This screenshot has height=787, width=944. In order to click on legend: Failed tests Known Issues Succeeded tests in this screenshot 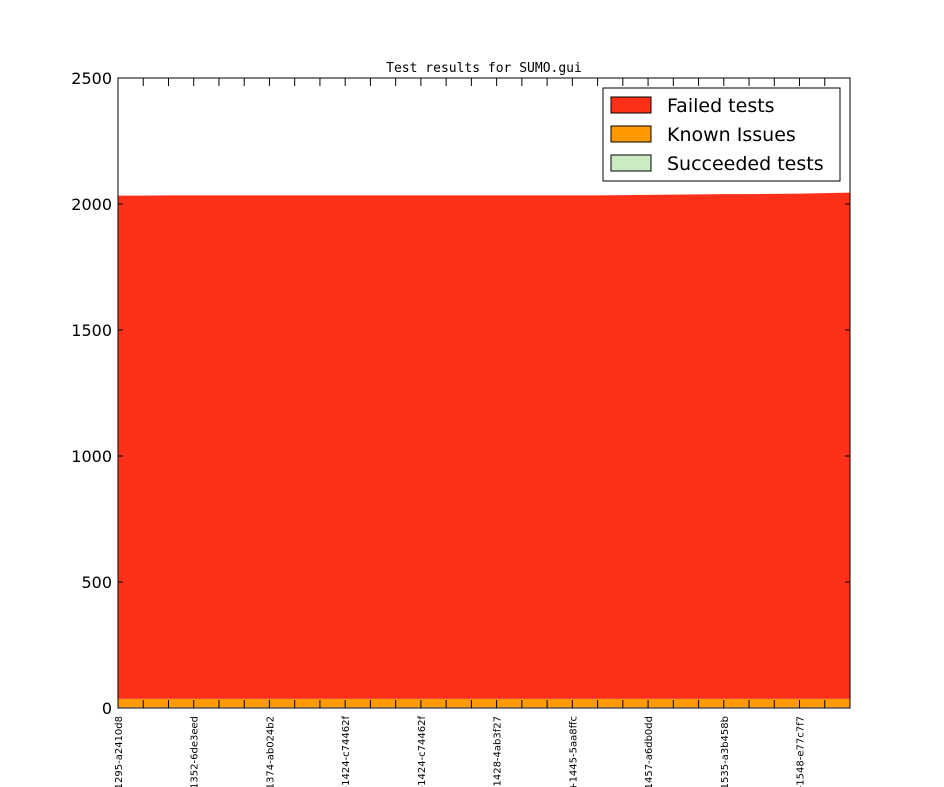, I will do `click(721, 134)`.